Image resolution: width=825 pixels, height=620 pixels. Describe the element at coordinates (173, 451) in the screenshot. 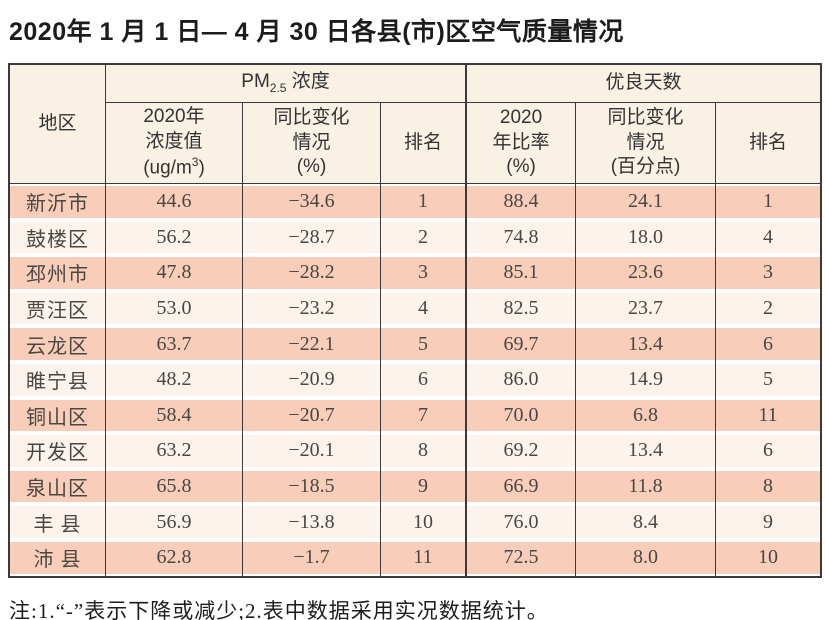

I see `cell-pm-value: 63.2` at that location.